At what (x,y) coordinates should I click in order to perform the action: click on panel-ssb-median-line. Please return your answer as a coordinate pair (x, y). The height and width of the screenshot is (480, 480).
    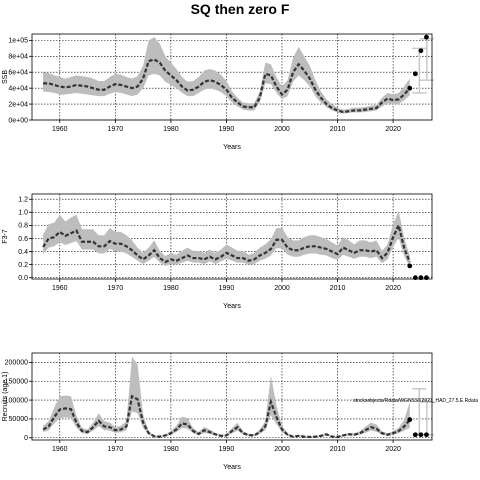
    Looking at the image, I should click on (227, 86).